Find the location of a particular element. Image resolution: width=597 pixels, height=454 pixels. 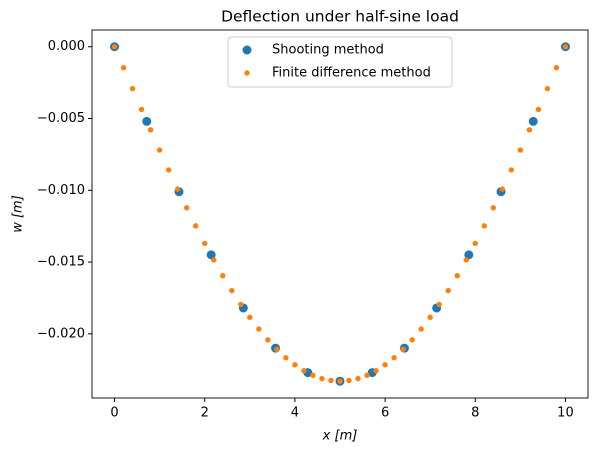

x-tick-label: 4 is located at coordinates (295, 413).